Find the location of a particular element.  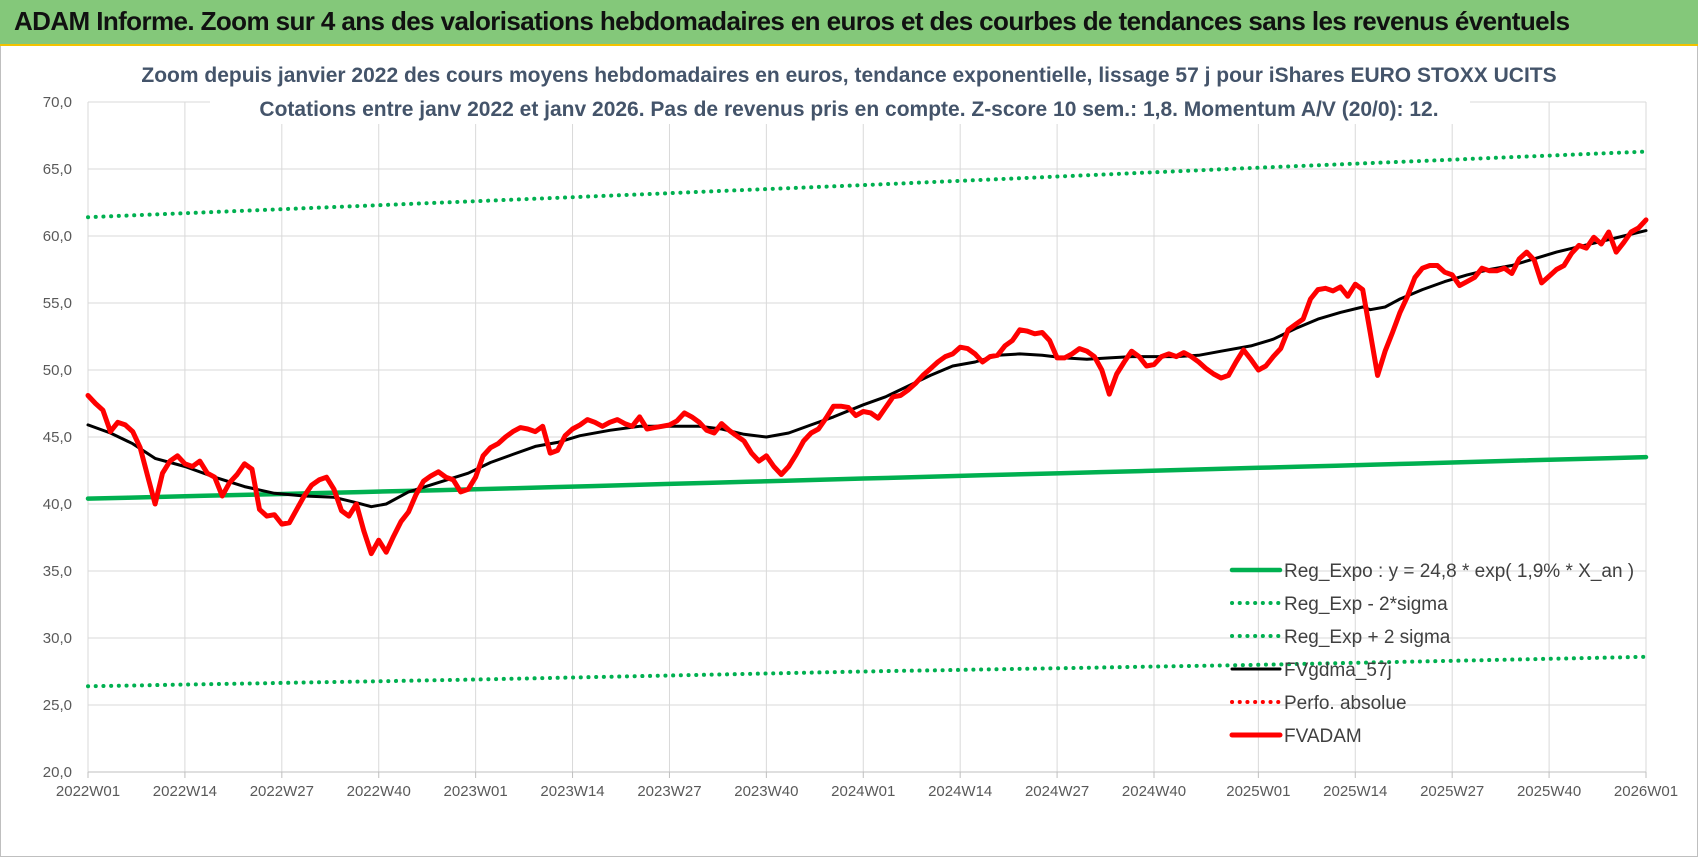

x-tick-label: 2022W14 is located at coordinates (185, 791).